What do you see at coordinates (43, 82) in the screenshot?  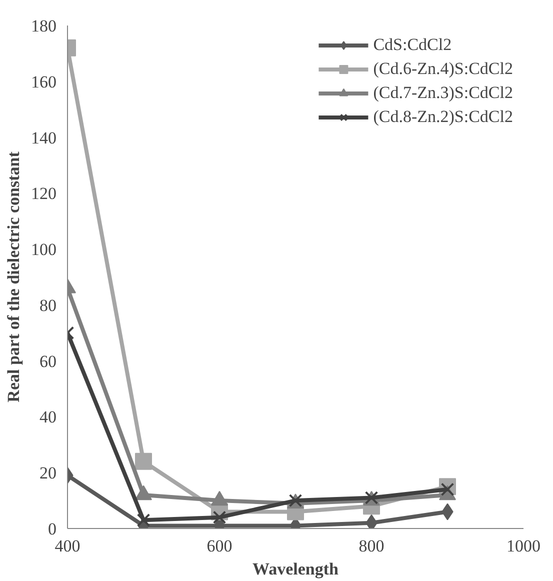 I see `y-tick-label: 160` at bounding box center [43, 82].